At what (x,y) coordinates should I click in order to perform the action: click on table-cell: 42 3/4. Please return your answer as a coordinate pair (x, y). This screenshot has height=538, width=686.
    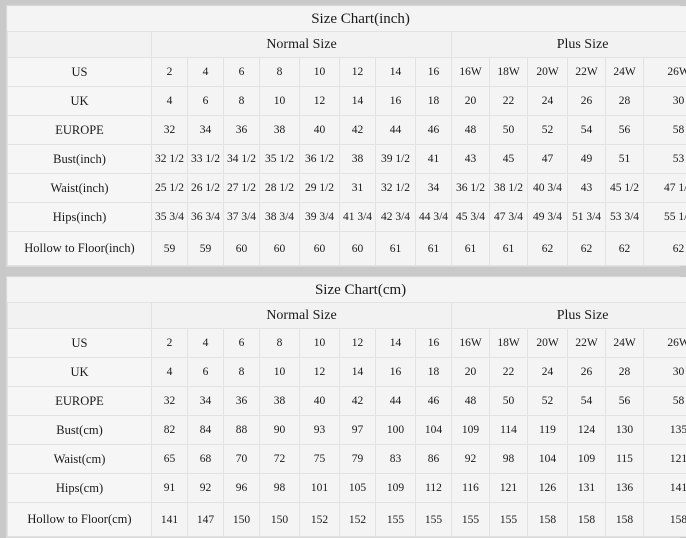
    Looking at the image, I should click on (396, 217).